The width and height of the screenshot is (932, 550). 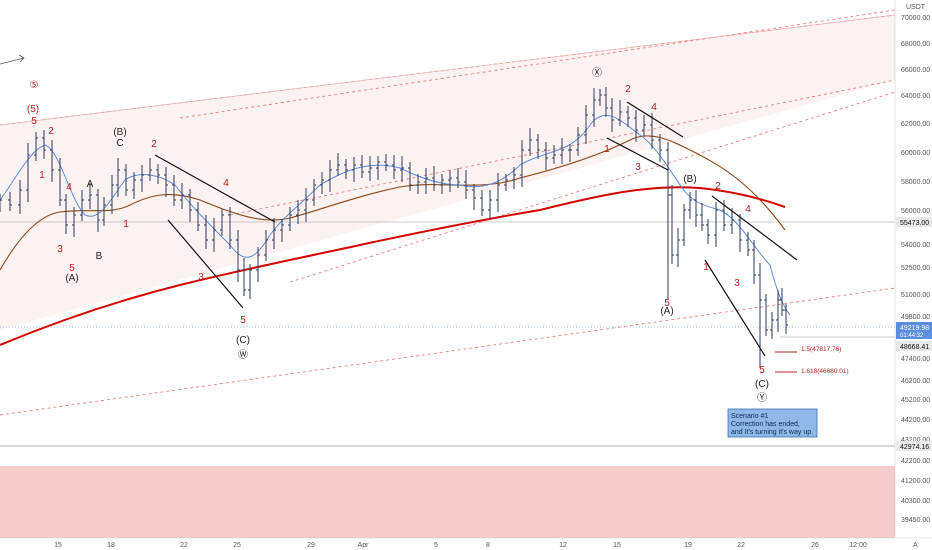 I want to click on y-tick-label: 68000.00, so click(x=915, y=44).